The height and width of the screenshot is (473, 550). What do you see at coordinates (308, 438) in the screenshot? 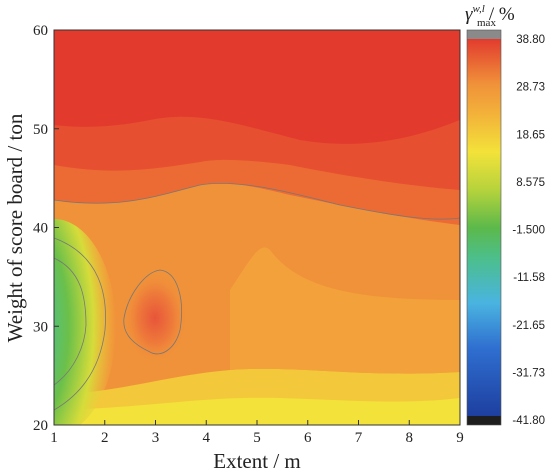
I see `x-tick-label: 6` at bounding box center [308, 438].